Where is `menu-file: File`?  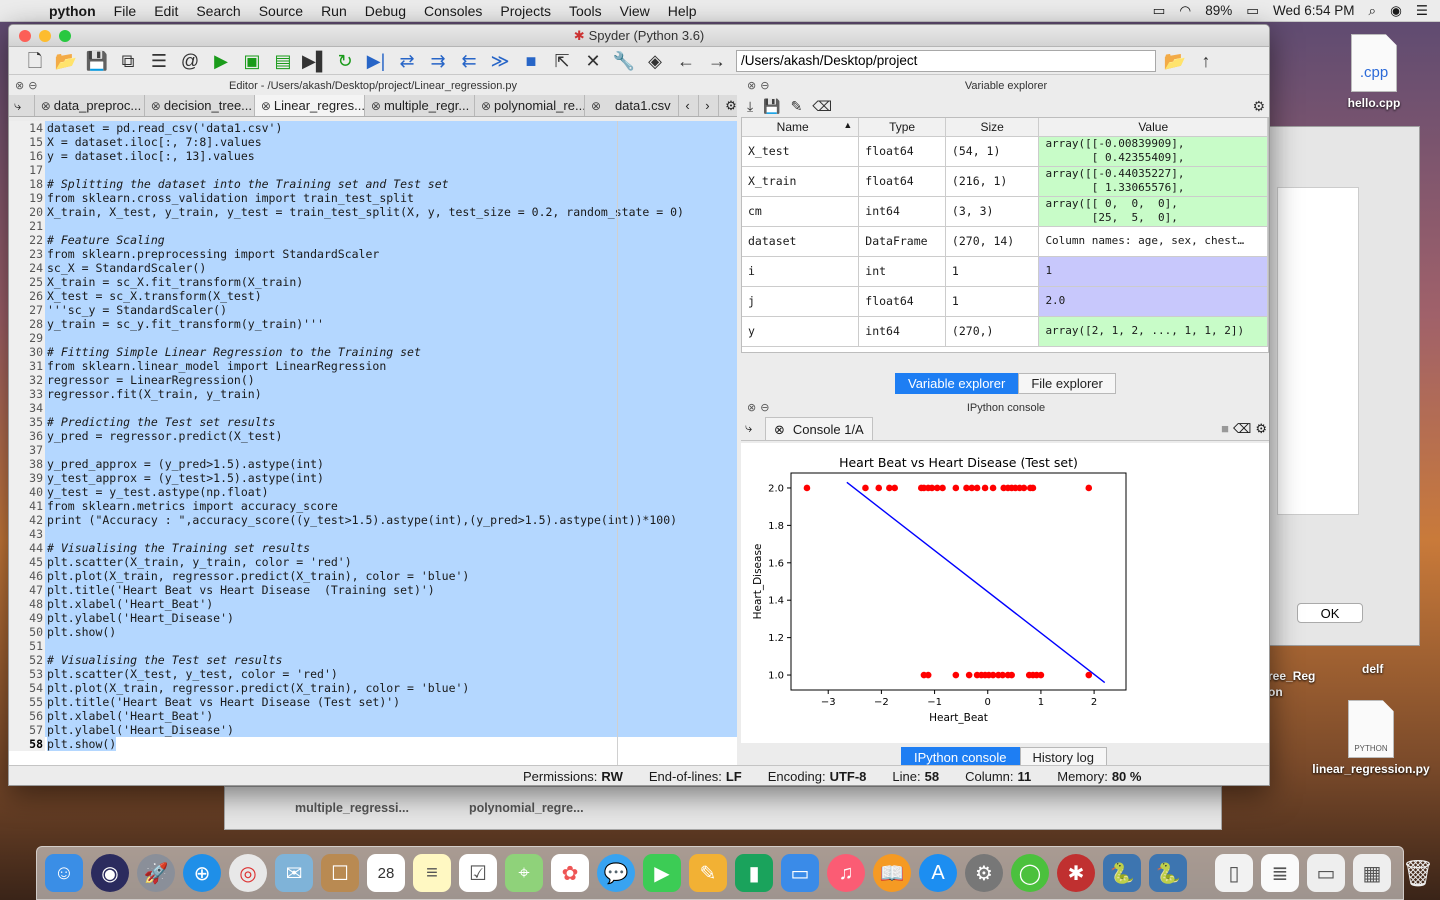 menu-file: File is located at coordinates (125, 10).